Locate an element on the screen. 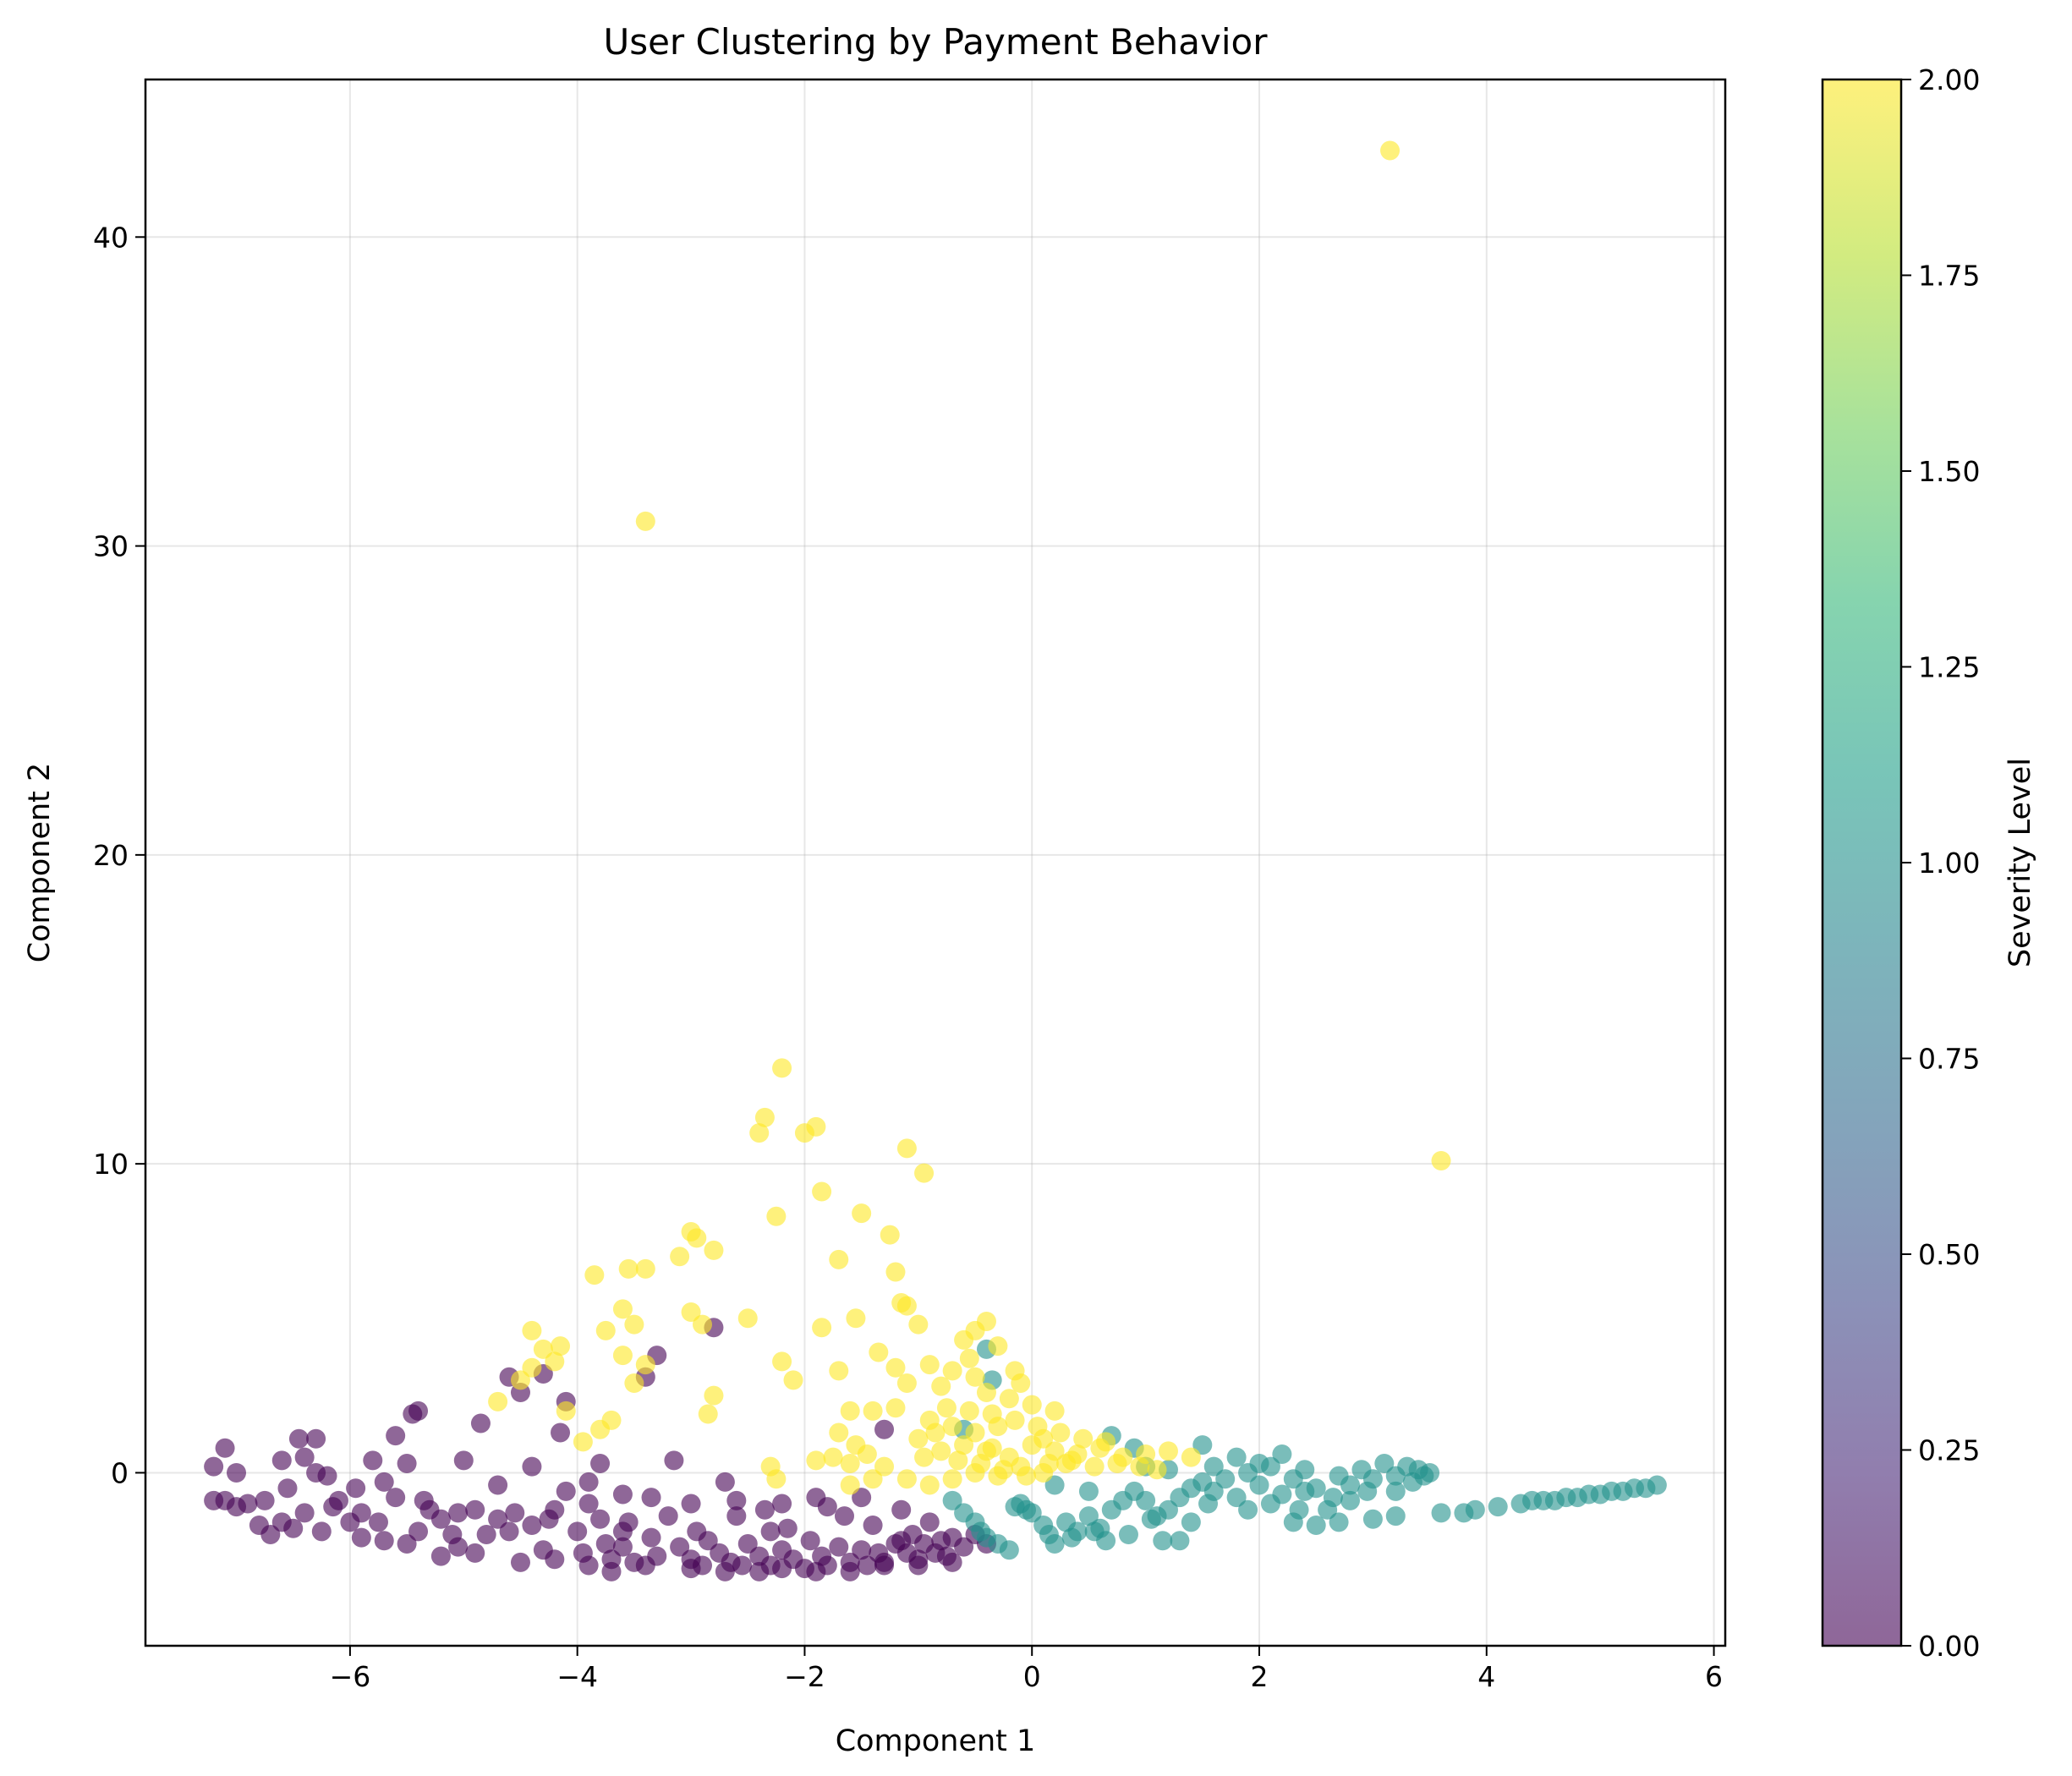 The image size is (2072, 1776). colorbar-tick-label: 0.25 is located at coordinates (1949, 1451).